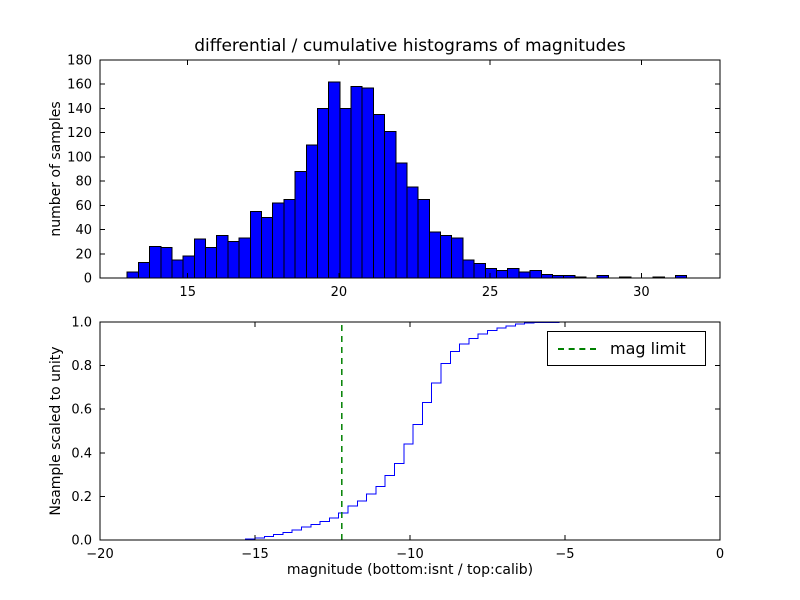  Describe the element at coordinates (79, 157) in the screenshot. I see `svg-text: 100` at that location.